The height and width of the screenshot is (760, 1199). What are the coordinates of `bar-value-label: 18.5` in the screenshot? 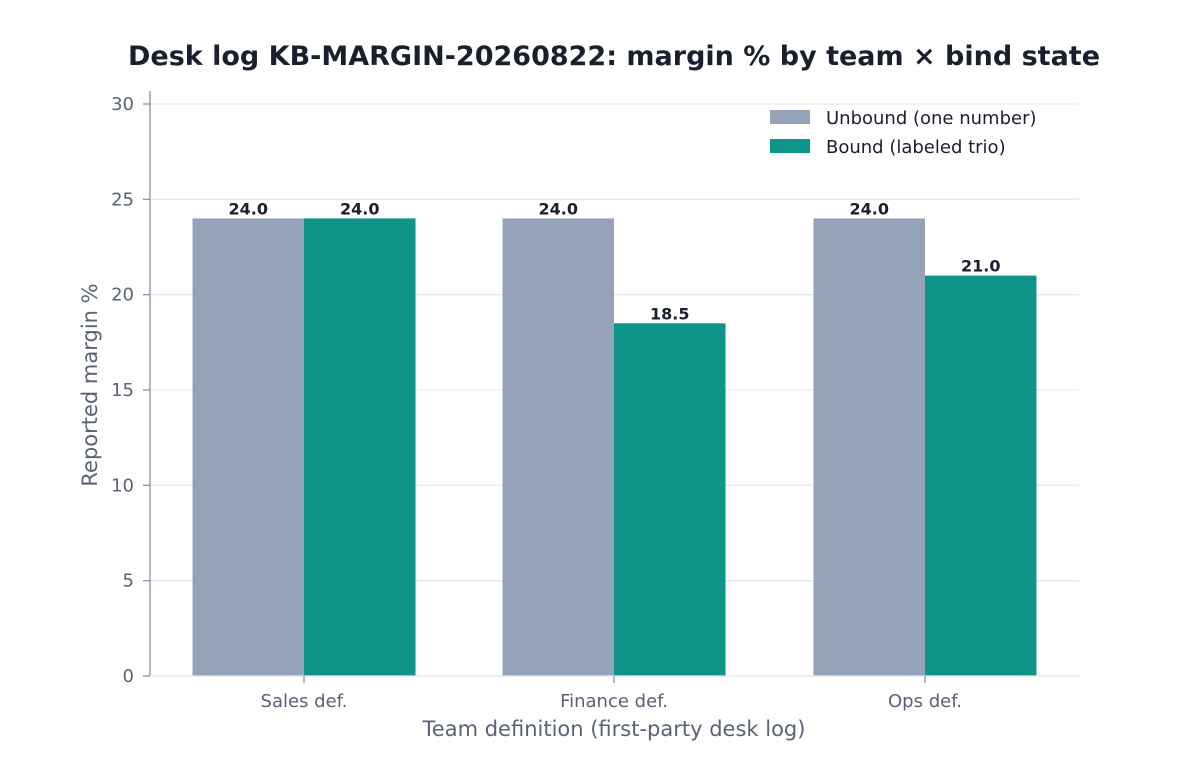 It's located at (669, 313).